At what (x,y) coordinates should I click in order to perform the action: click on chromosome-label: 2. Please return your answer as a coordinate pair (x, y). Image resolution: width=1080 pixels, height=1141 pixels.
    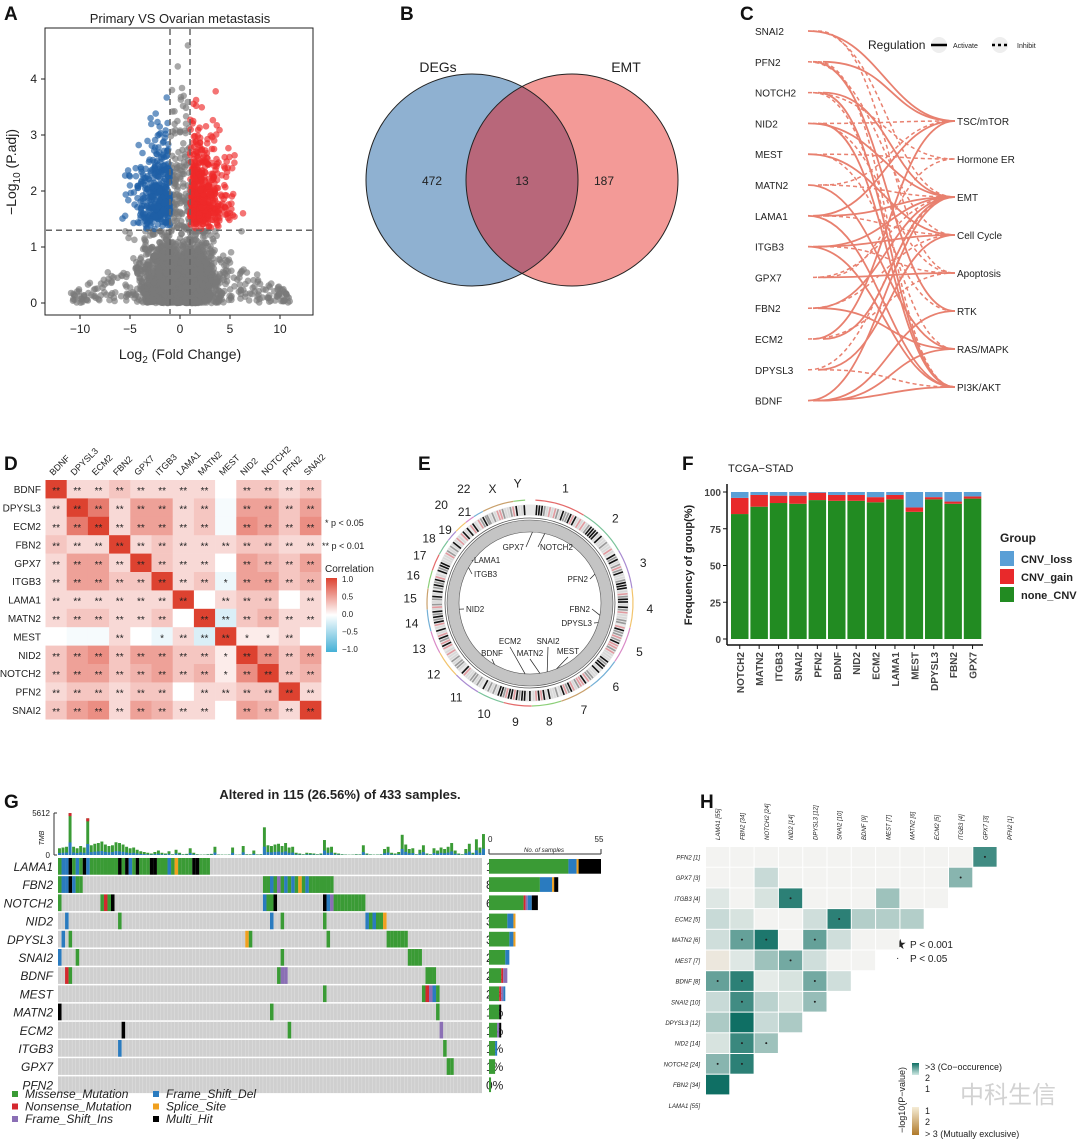
    Looking at the image, I should click on (615, 519).